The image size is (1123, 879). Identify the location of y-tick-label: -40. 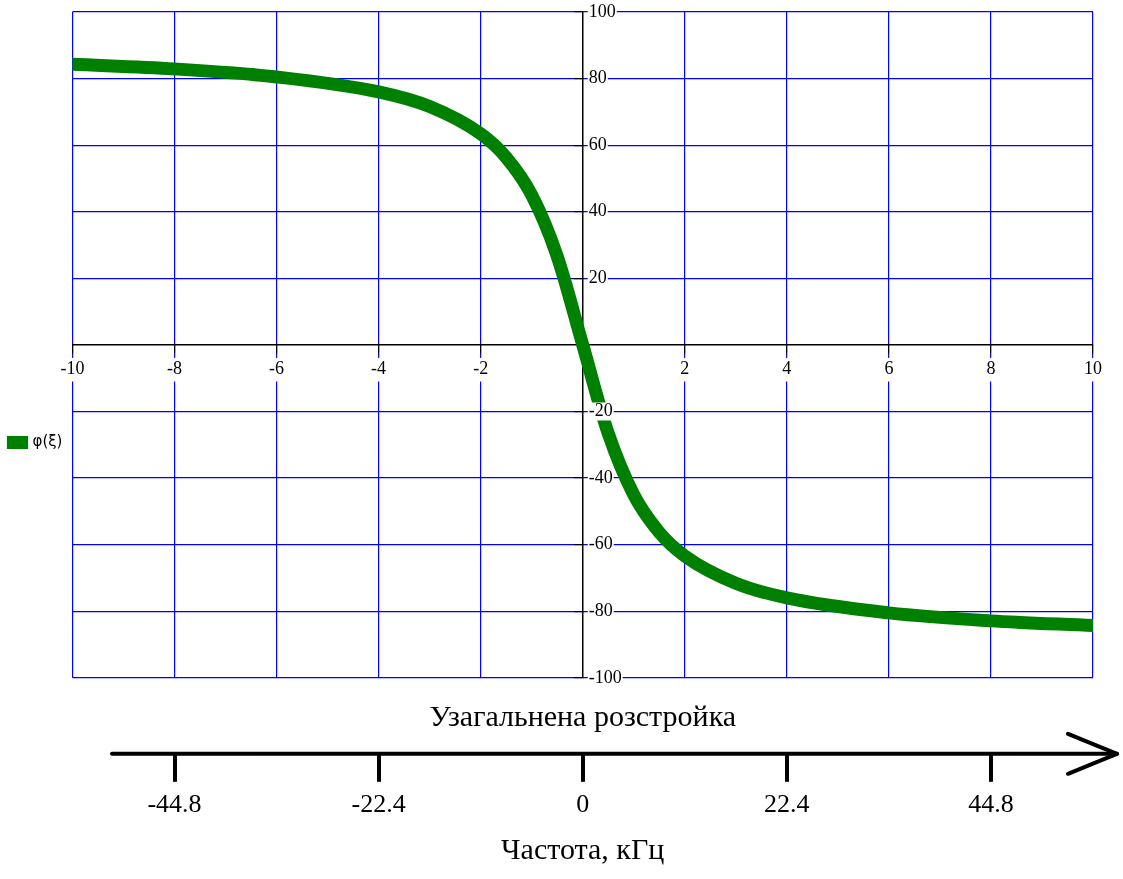
(600, 476).